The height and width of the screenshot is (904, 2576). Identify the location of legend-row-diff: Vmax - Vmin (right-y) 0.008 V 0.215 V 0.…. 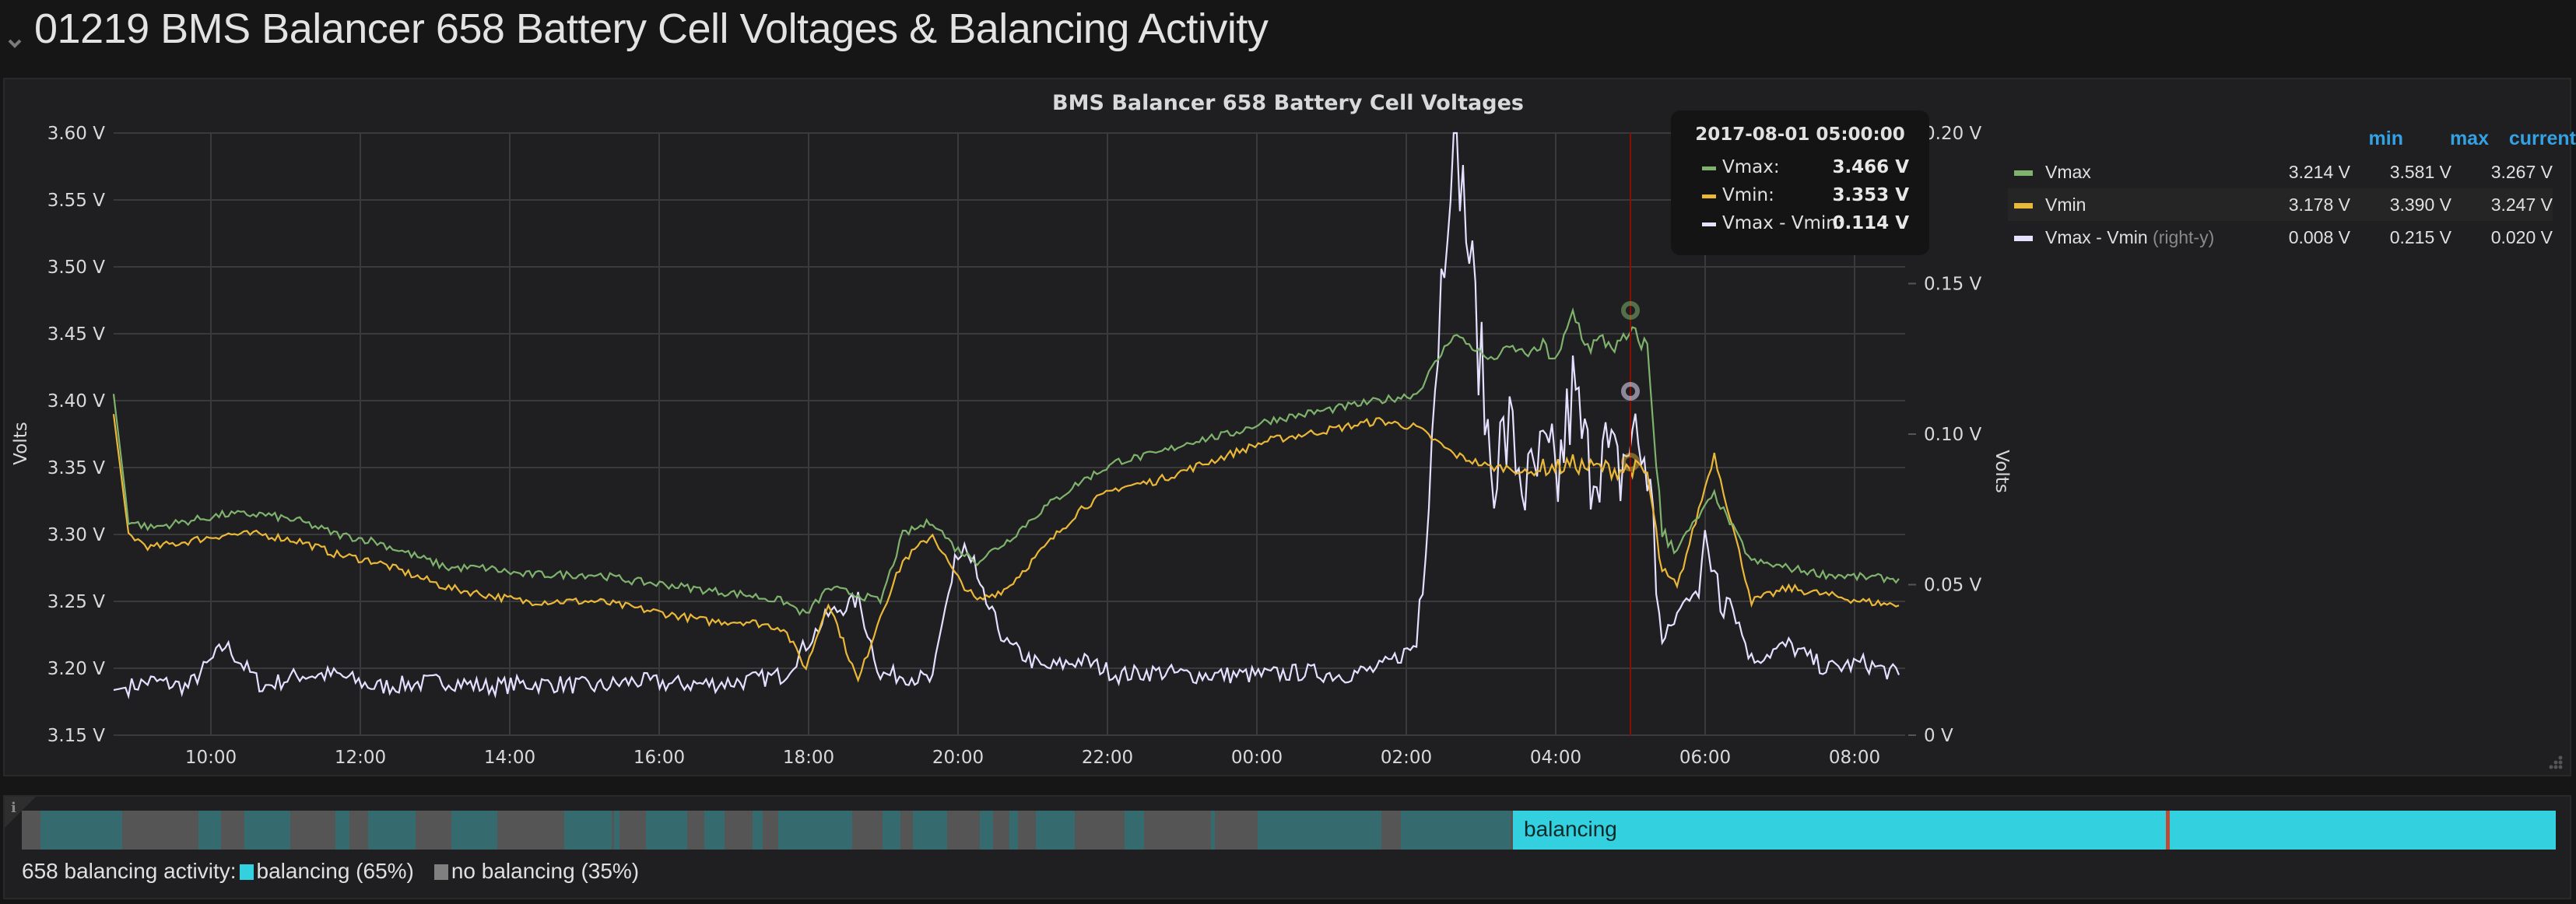
(2281, 238).